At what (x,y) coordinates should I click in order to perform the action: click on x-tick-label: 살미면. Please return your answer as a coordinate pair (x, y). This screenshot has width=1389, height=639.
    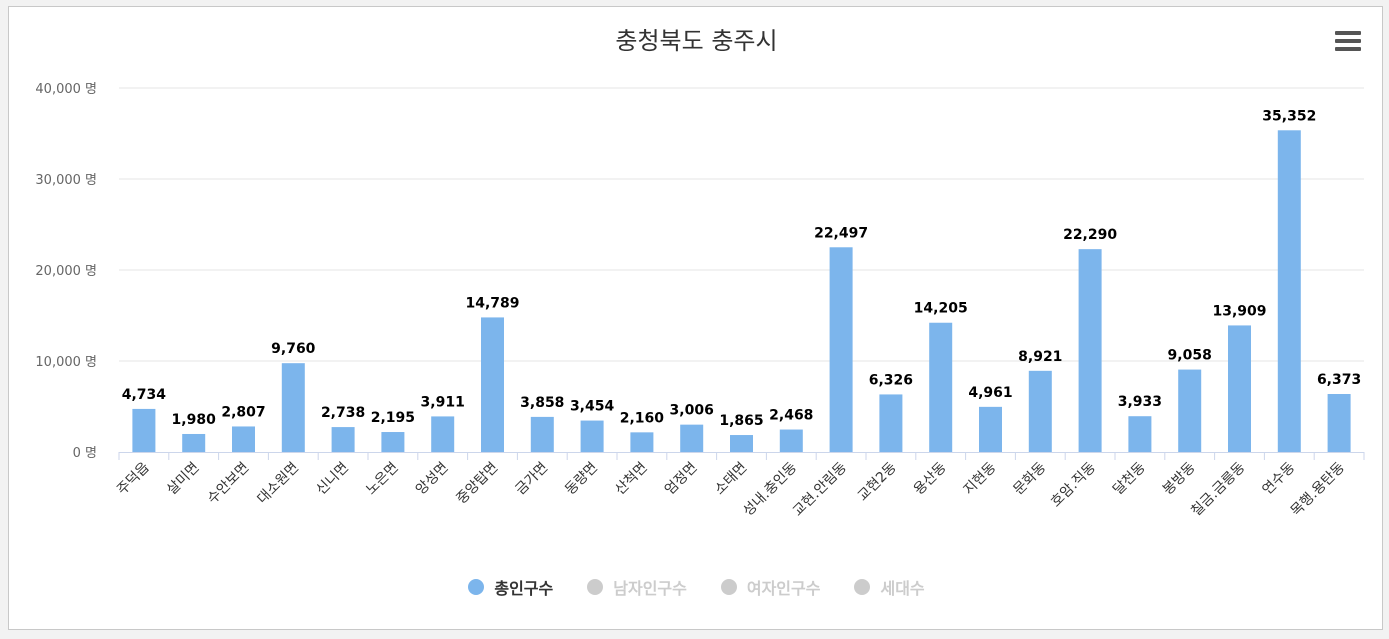
    Looking at the image, I should click on (183, 479).